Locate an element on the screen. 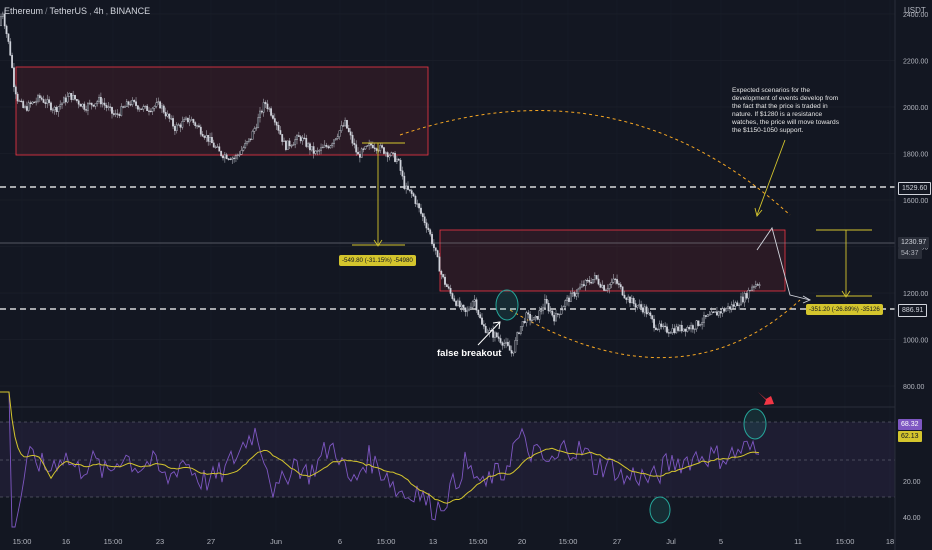 The image size is (932, 550). false-breakout-arrow is located at coordinates (489, 333).